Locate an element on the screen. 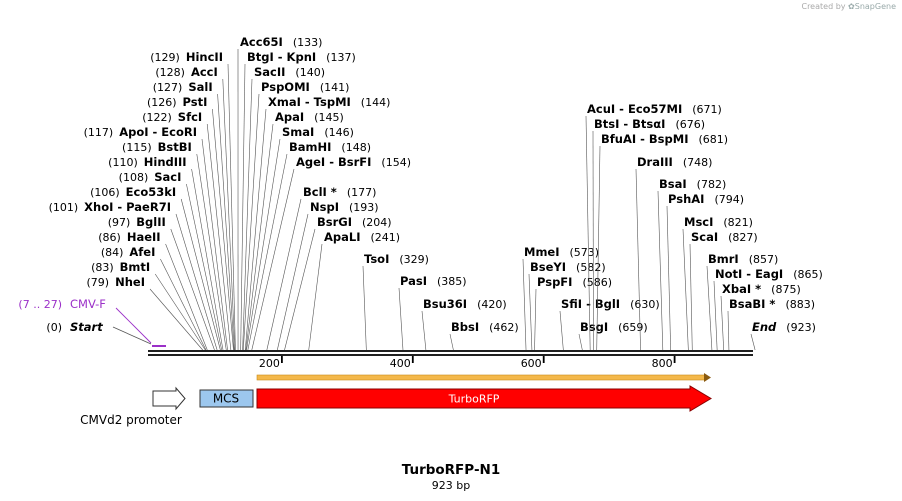 The width and height of the screenshot is (902, 501). cmv-f-primer: (7 .. 27) CMV-F is located at coordinates (92, 322).